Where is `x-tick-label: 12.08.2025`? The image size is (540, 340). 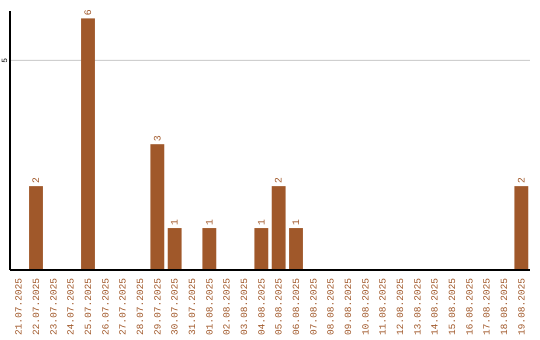 x-tick-label: 12.08.2025 is located at coordinates (400, 307).